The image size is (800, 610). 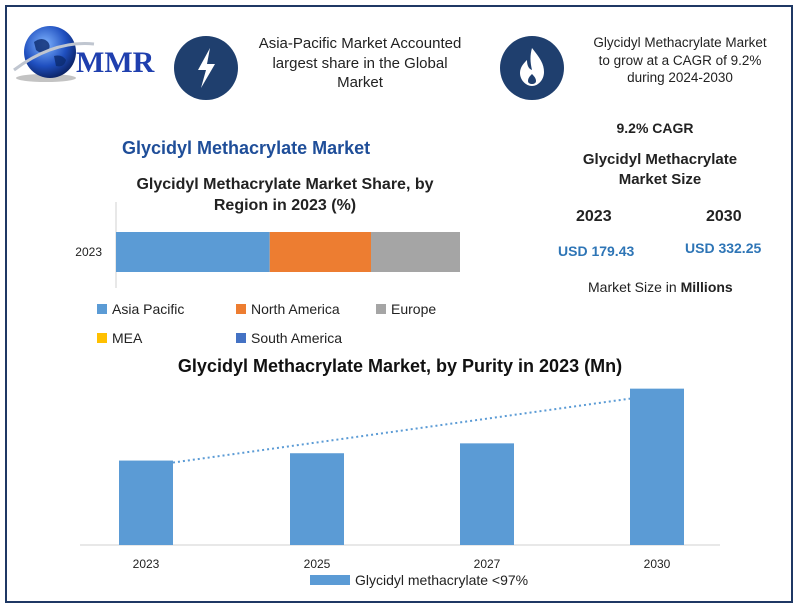 What do you see at coordinates (415, 252) in the screenshot?
I see `share-segment-europe` at bounding box center [415, 252].